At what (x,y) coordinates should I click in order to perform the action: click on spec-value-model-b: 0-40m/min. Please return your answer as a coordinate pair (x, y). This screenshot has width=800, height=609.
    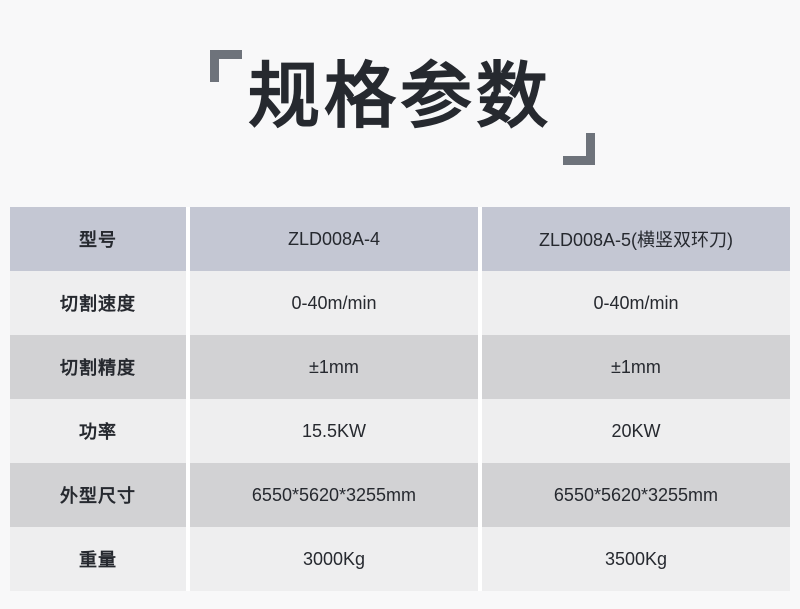
    Looking at the image, I should click on (636, 302).